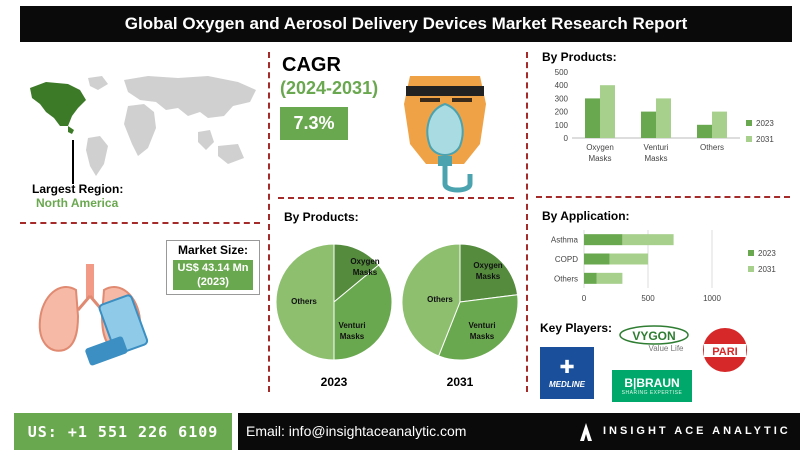 The height and width of the screenshot is (450, 800). I want to click on pari-logo-text: PARI, so click(724, 352).